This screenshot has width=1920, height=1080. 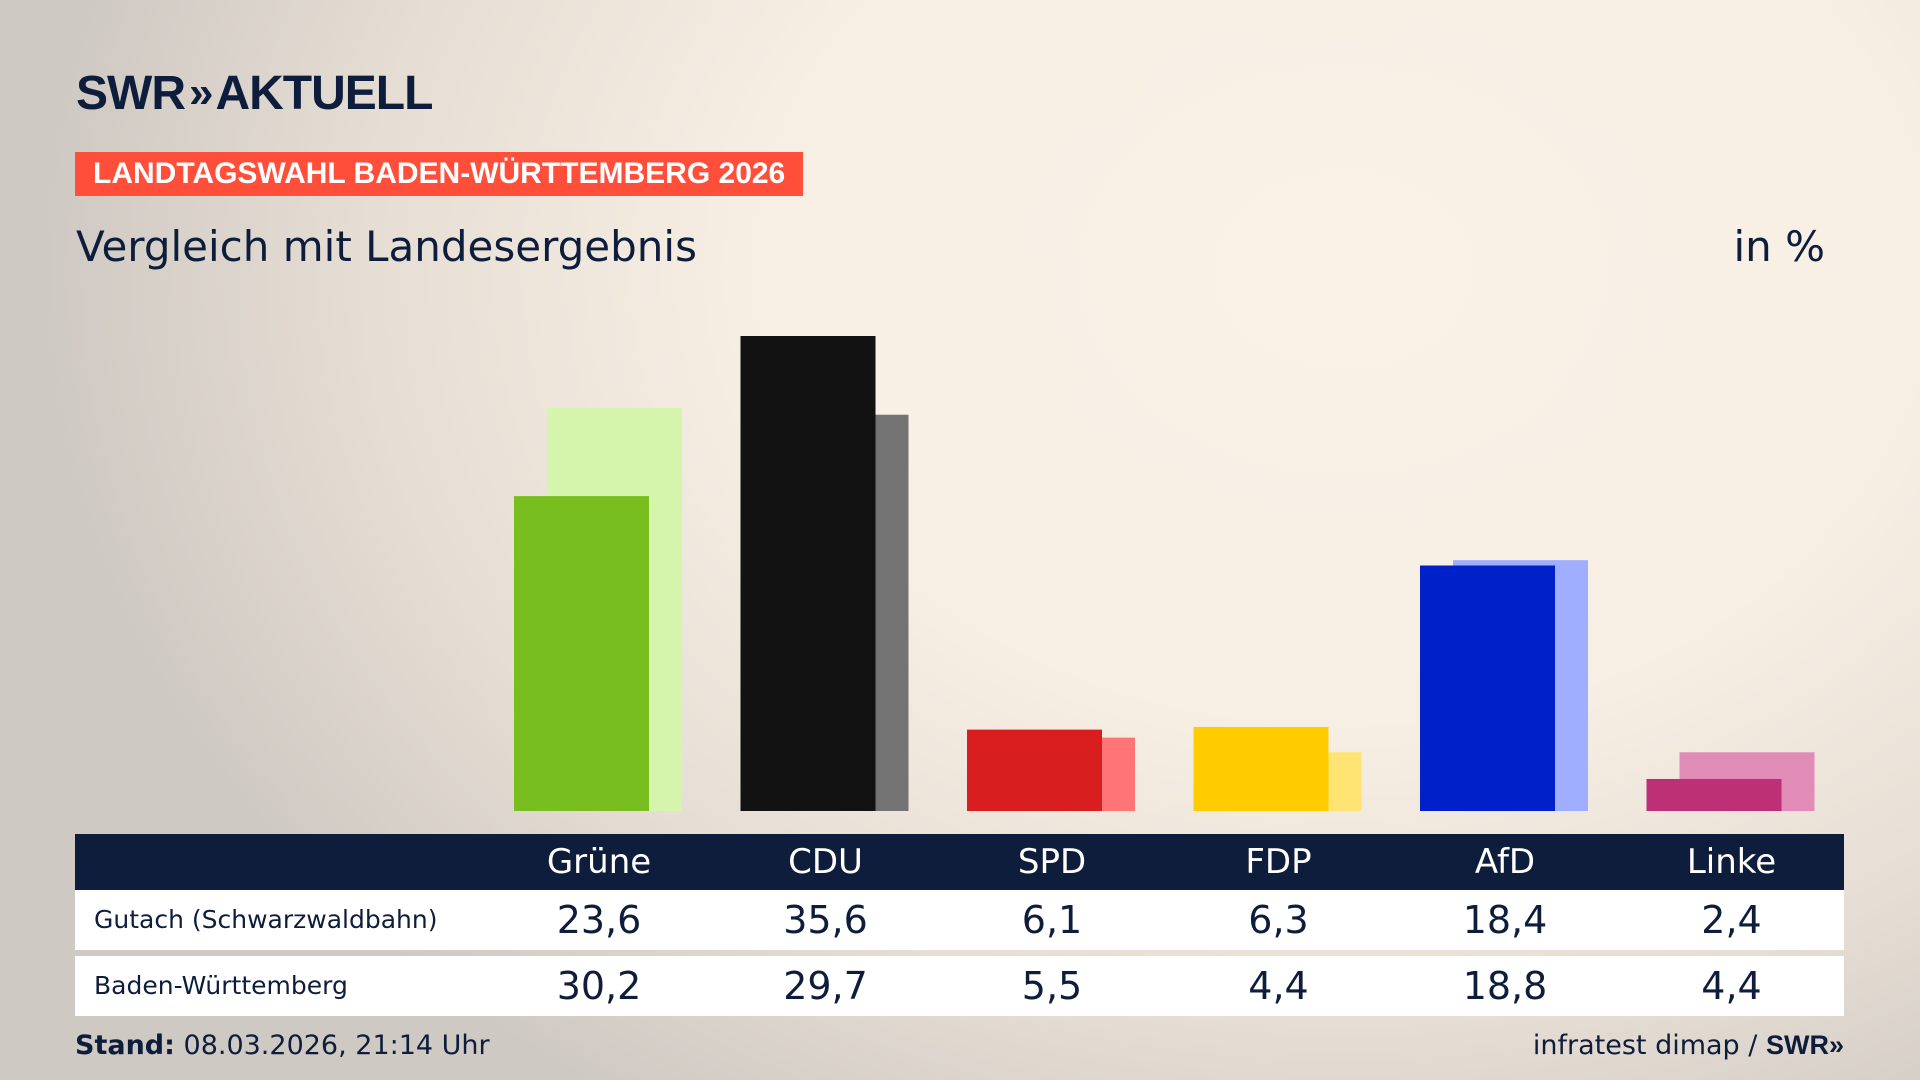 What do you see at coordinates (1779, 246) in the screenshot?
I see `unit-label: in %` at bounding box center [1779, 246].